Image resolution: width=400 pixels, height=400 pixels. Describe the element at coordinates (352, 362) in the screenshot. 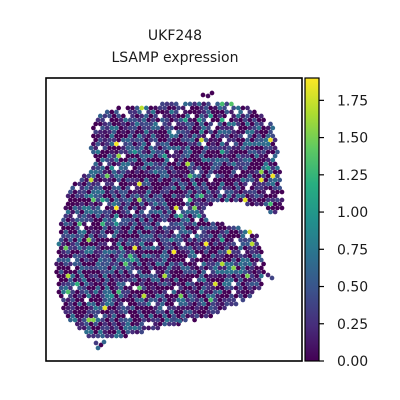

I see `colorbar-tick-label: 0.00` at that location.